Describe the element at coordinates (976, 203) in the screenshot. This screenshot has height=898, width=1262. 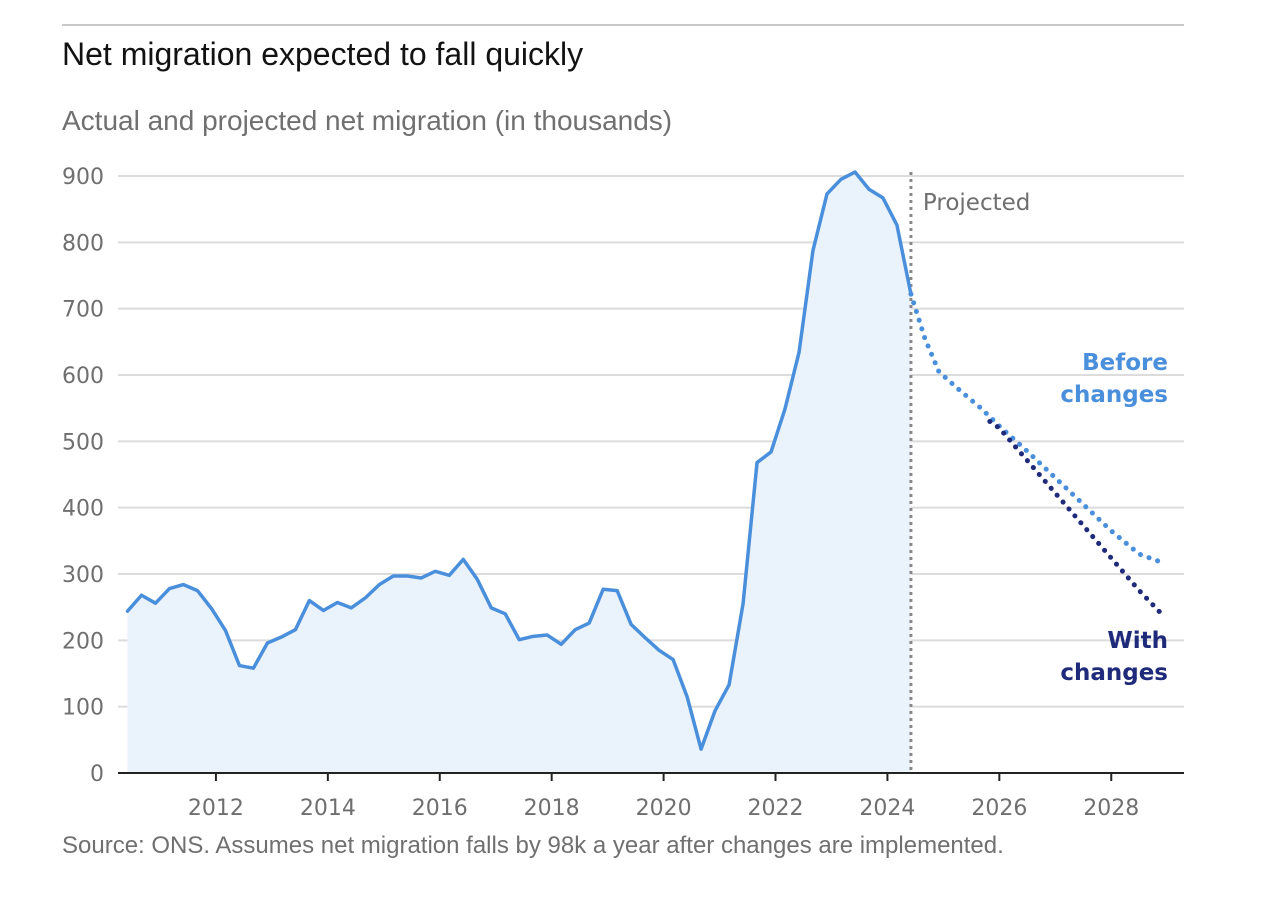
I see `projection-label: Projected` at that location.